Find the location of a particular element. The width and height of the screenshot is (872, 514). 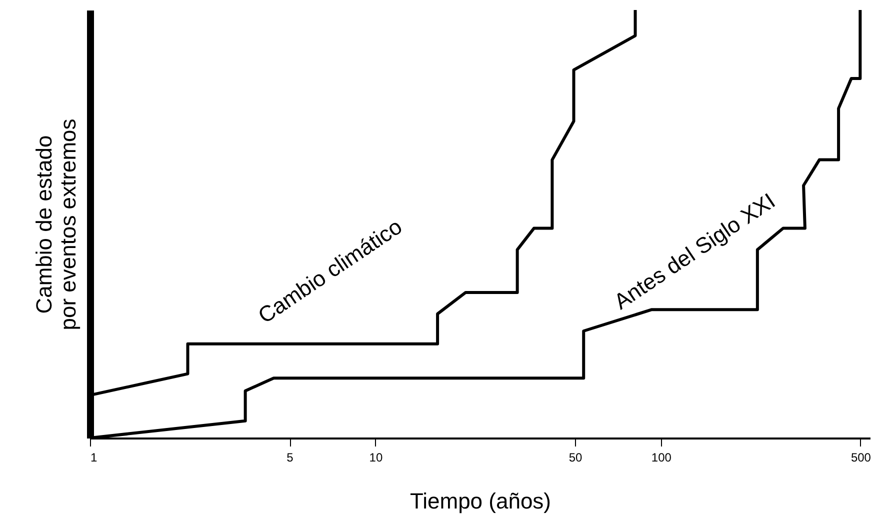

x-tick-label: 50 is located at coordinates (575, 457).